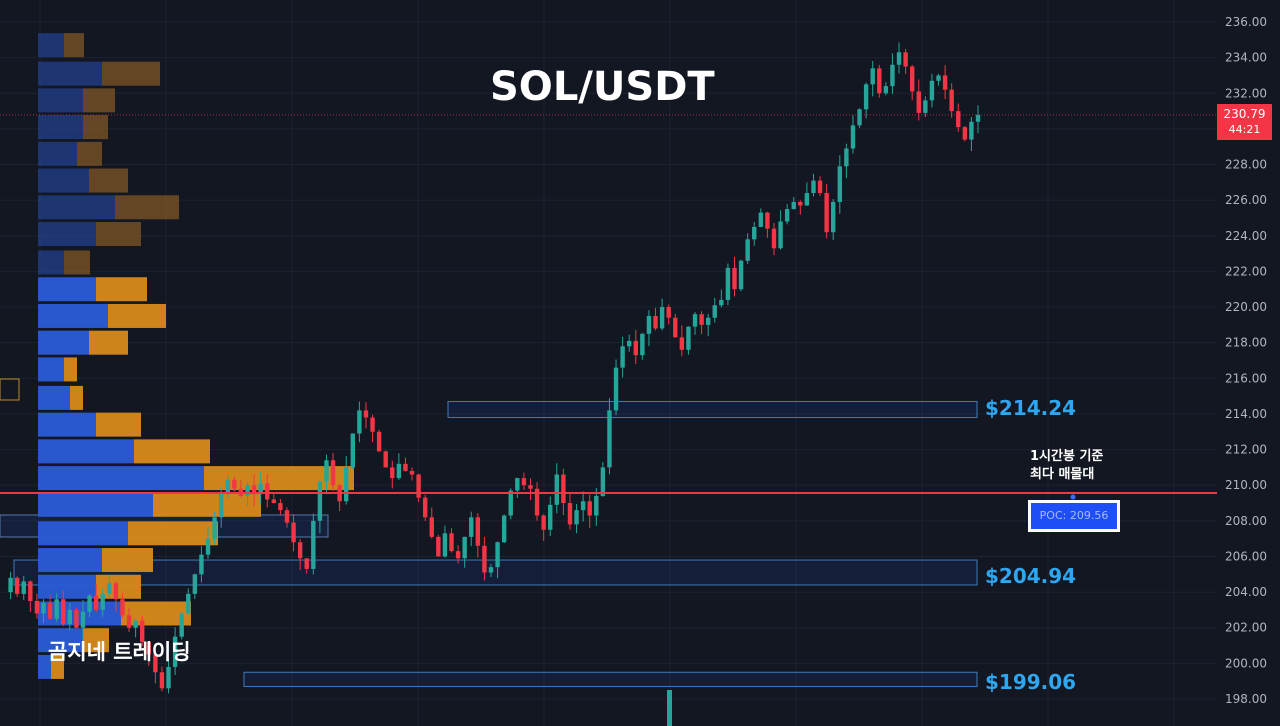 The image size is (1280, 726). Describe the element at coordinates (1246, 236) in the screenshot. I see `y-tick-label: 224.00` at that location.